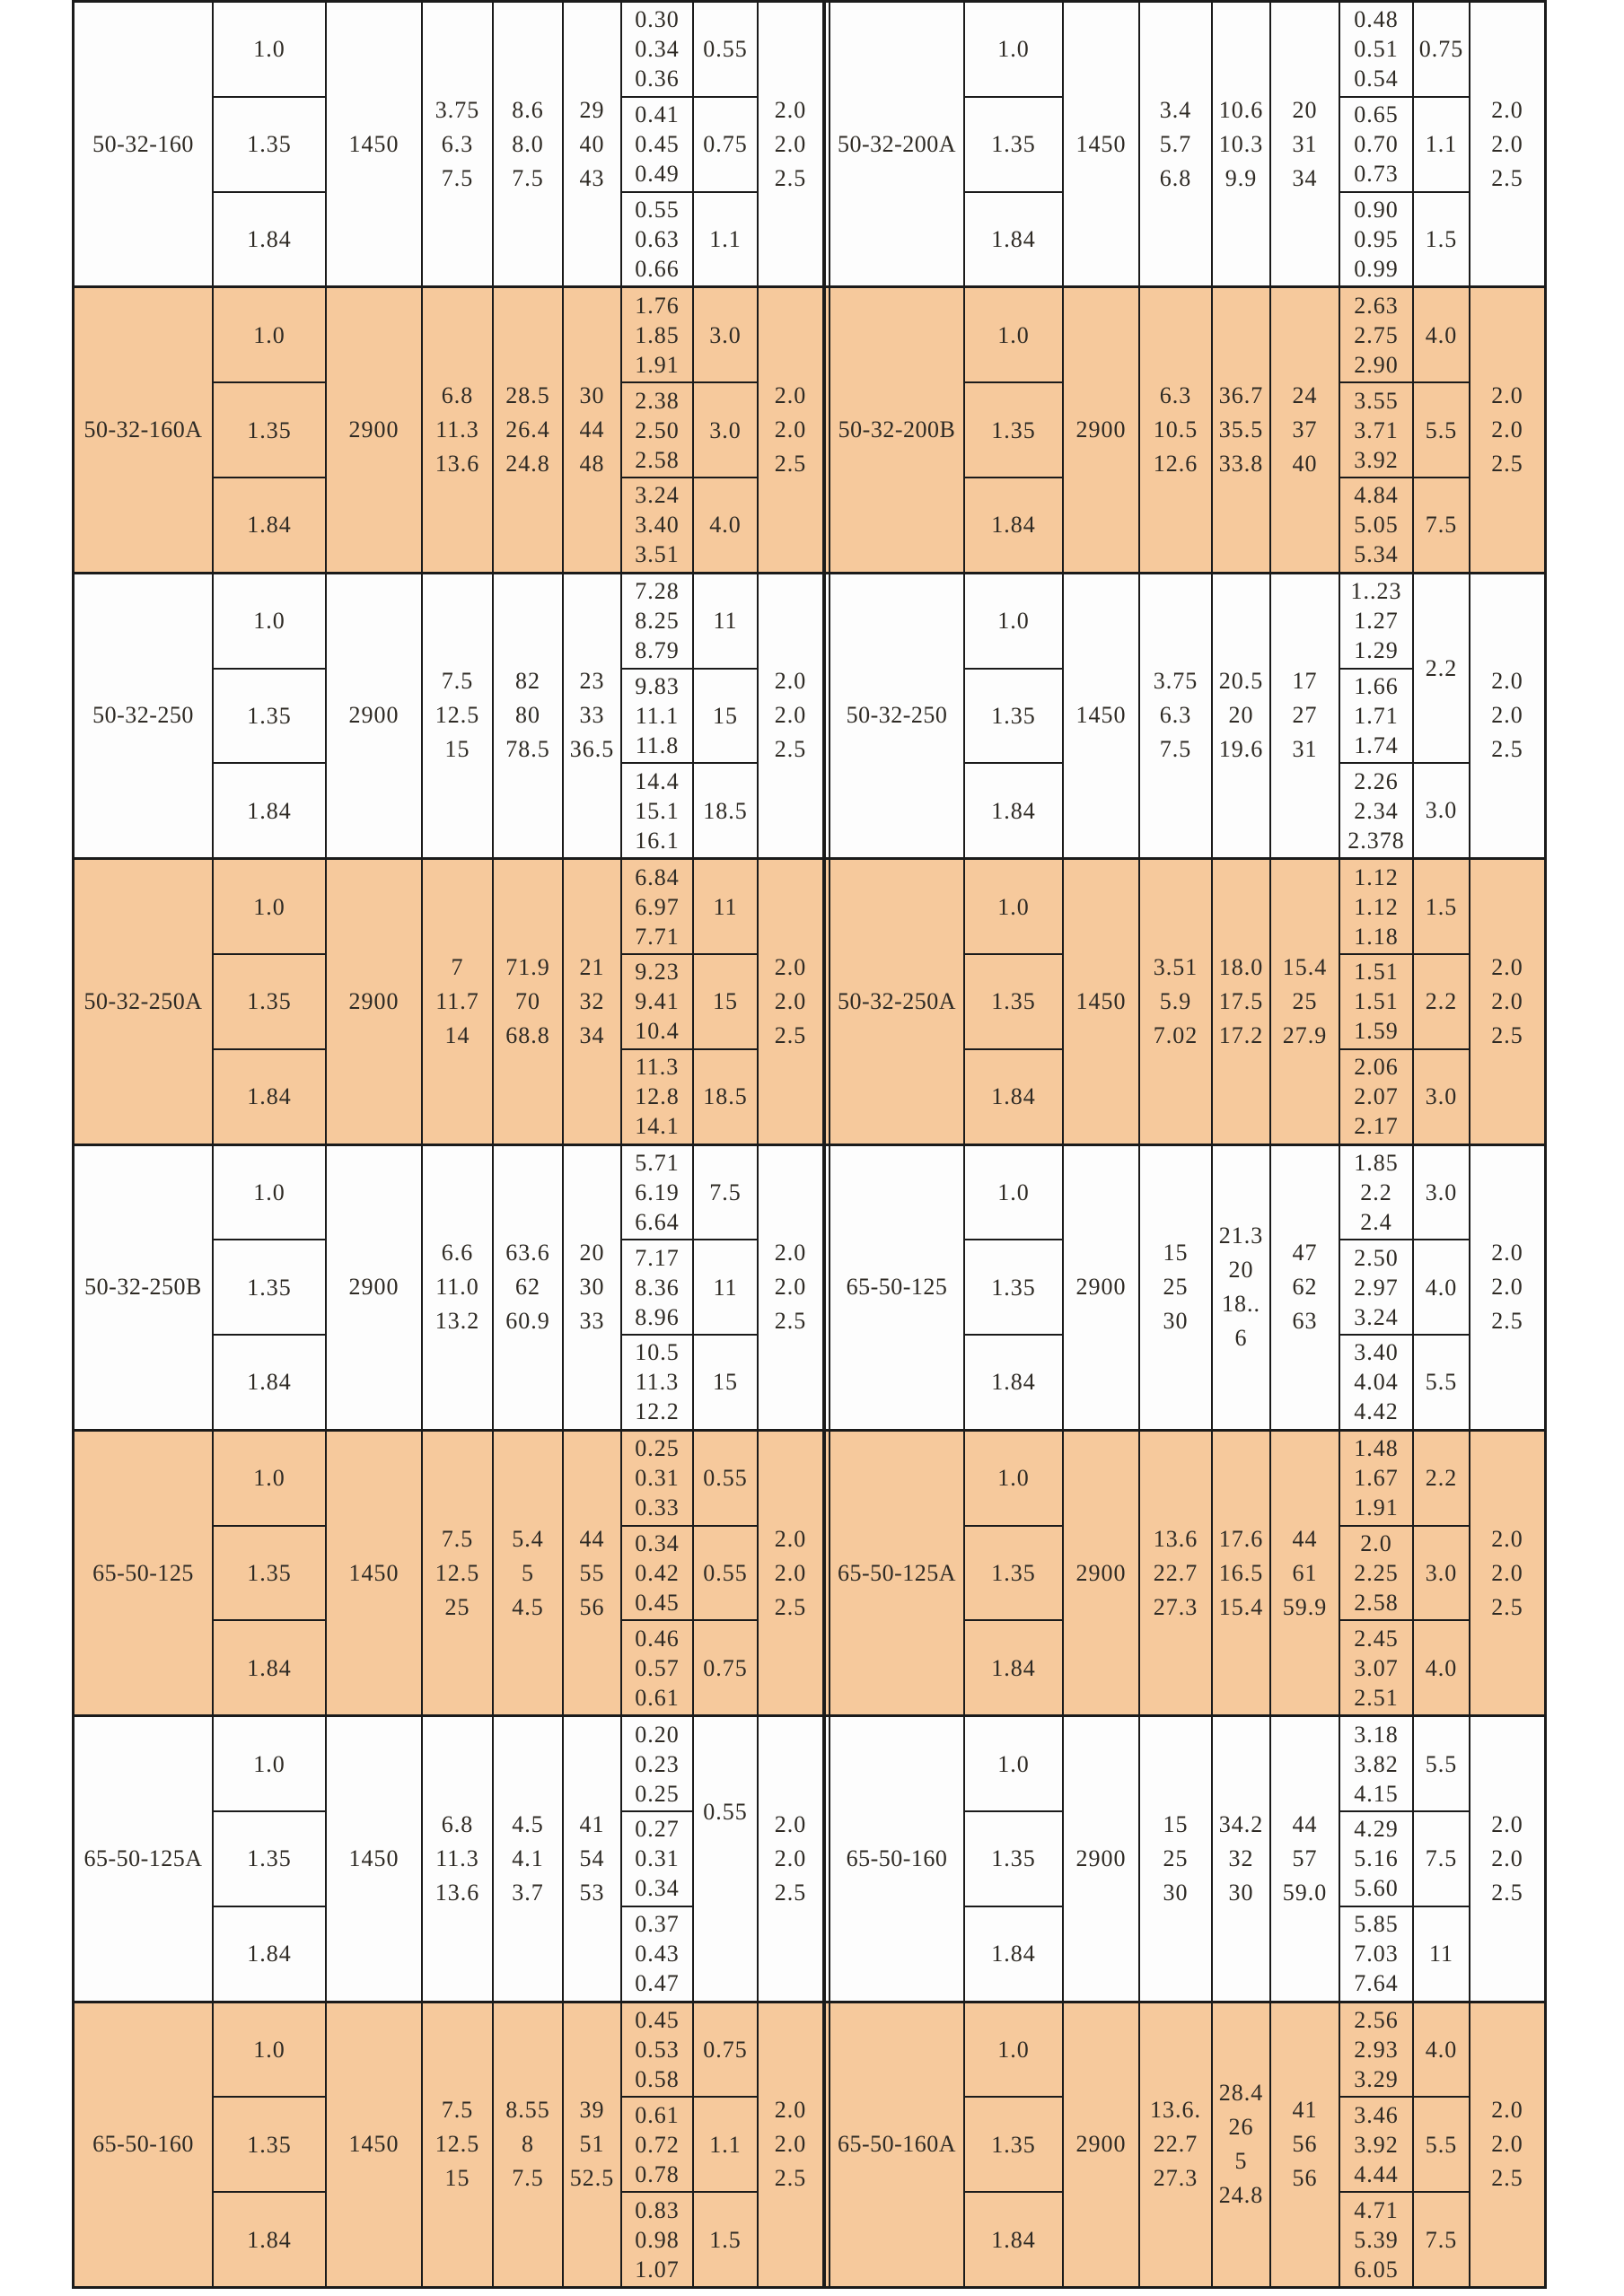  Describe the element at coordinates (1376, 400) in the screenshot. I see `npsh-cell-value: 3.55` at that location.